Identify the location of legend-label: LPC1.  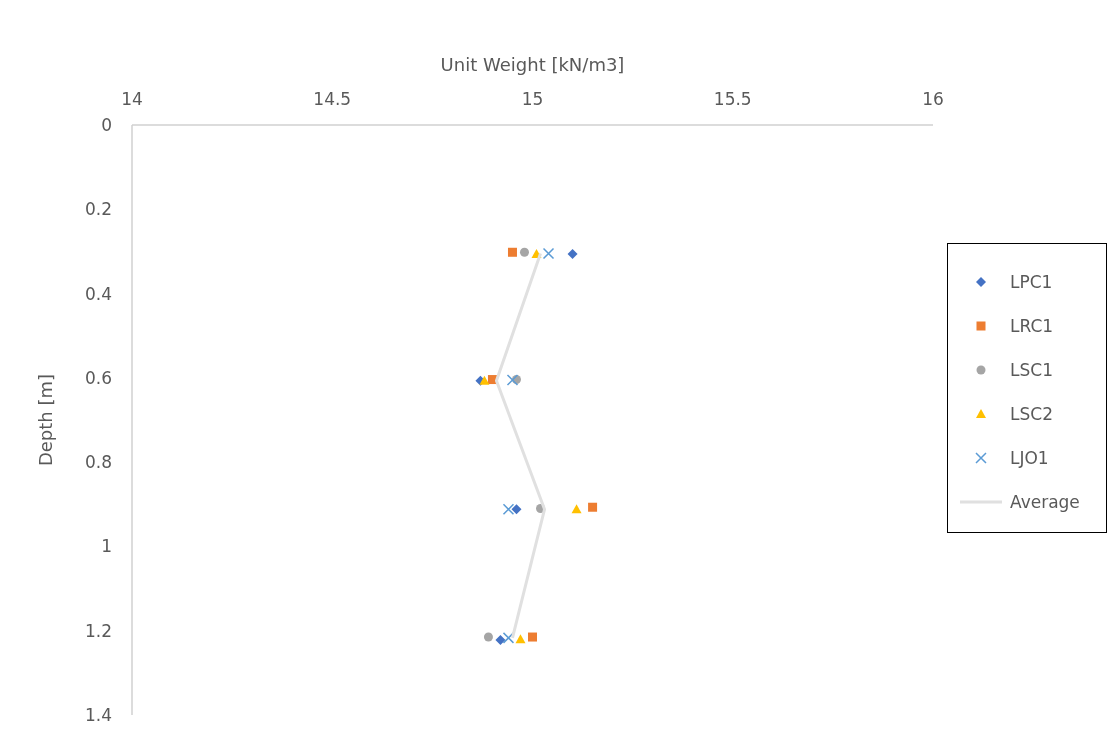
(1031, 282).